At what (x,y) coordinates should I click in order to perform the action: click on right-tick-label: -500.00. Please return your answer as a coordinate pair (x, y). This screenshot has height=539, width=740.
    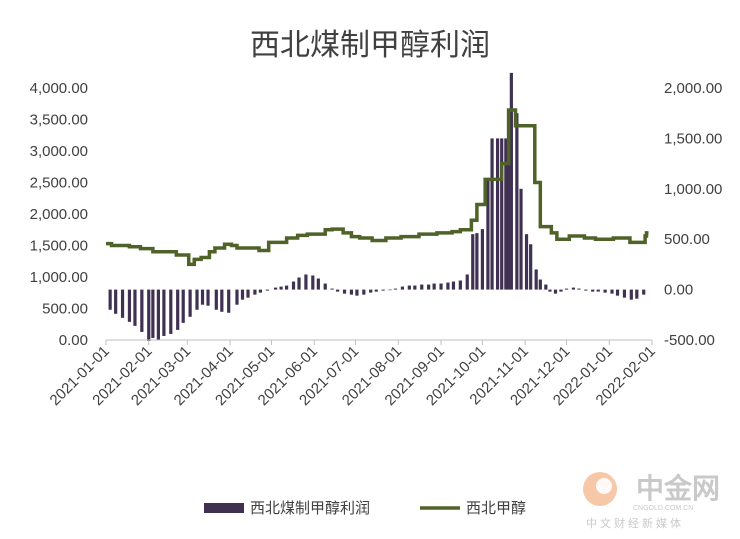
    Looking at the image, I should click on (689, 340).